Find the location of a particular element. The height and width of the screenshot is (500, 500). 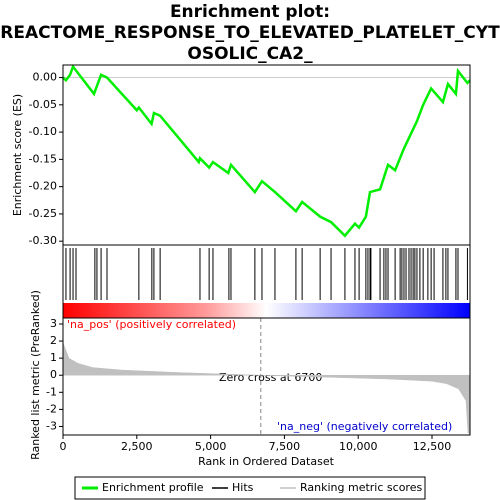

x-tick-label: 2,500 is located at coordinates (137, 446).